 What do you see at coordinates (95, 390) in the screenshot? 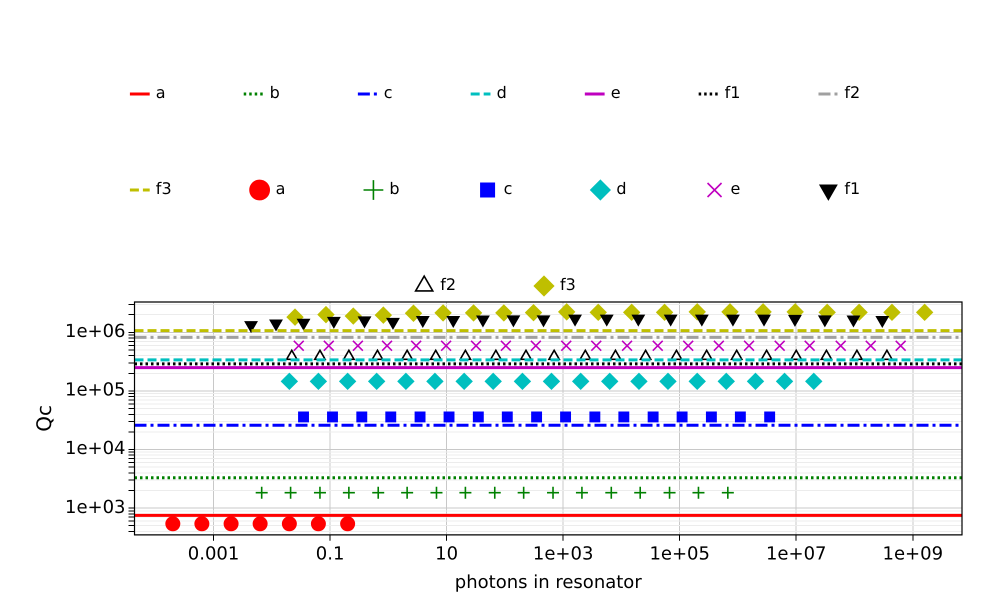
I see `y-tick-label: 1e+05` at bounding box center [95, 390].